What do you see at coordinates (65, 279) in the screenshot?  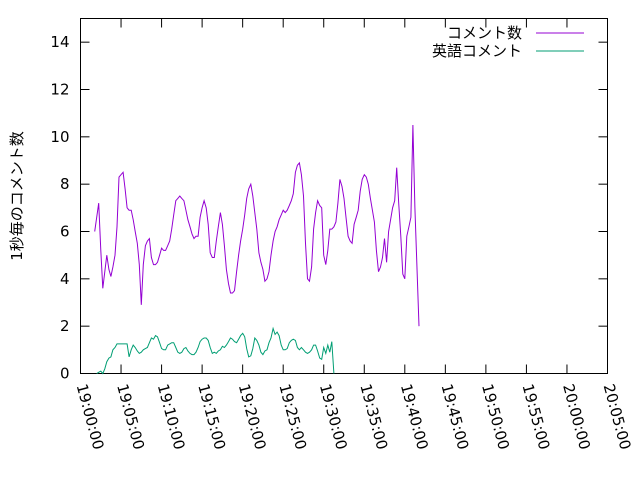 I see `y-tick-label: 4` at bounding box center [65, 279].